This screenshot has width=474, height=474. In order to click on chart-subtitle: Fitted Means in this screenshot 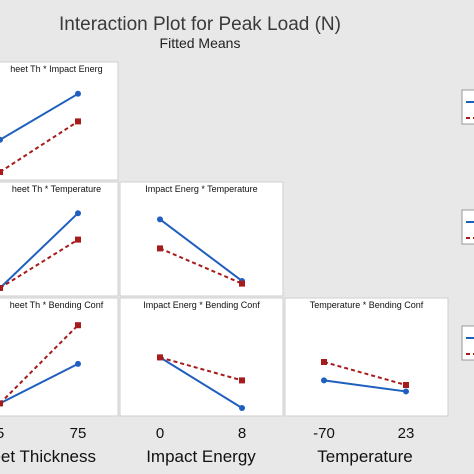, I will do `click(200, 43)`.